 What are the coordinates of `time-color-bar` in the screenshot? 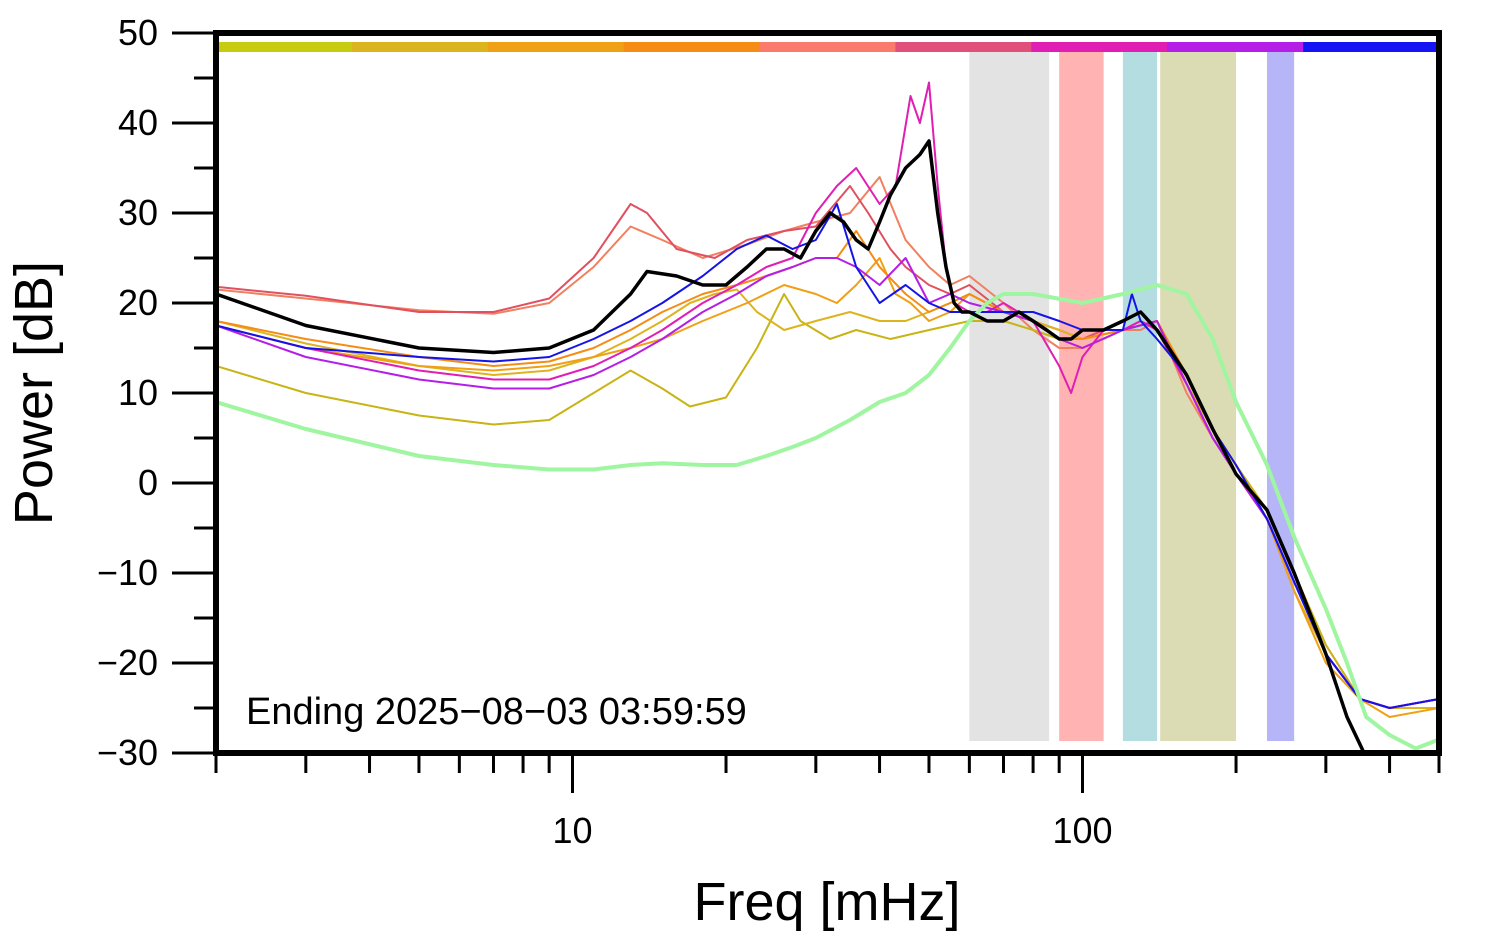 It's located at (828, 47).